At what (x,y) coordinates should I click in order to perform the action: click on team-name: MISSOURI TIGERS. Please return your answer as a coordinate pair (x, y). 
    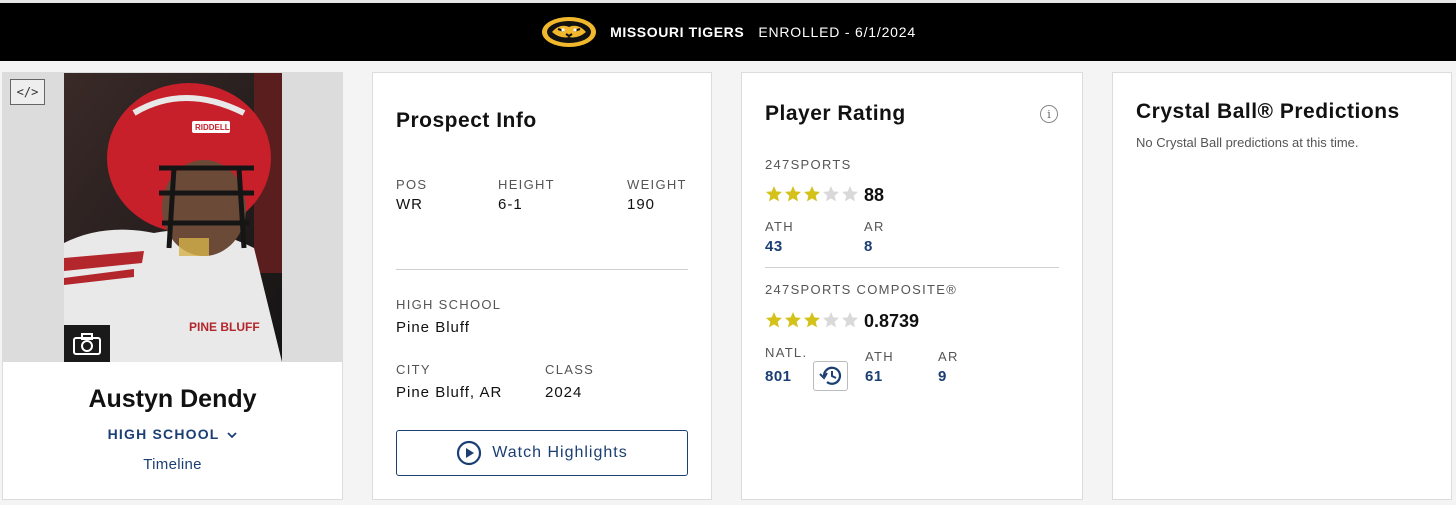
    Looking at the image, I should click on (677, 32).